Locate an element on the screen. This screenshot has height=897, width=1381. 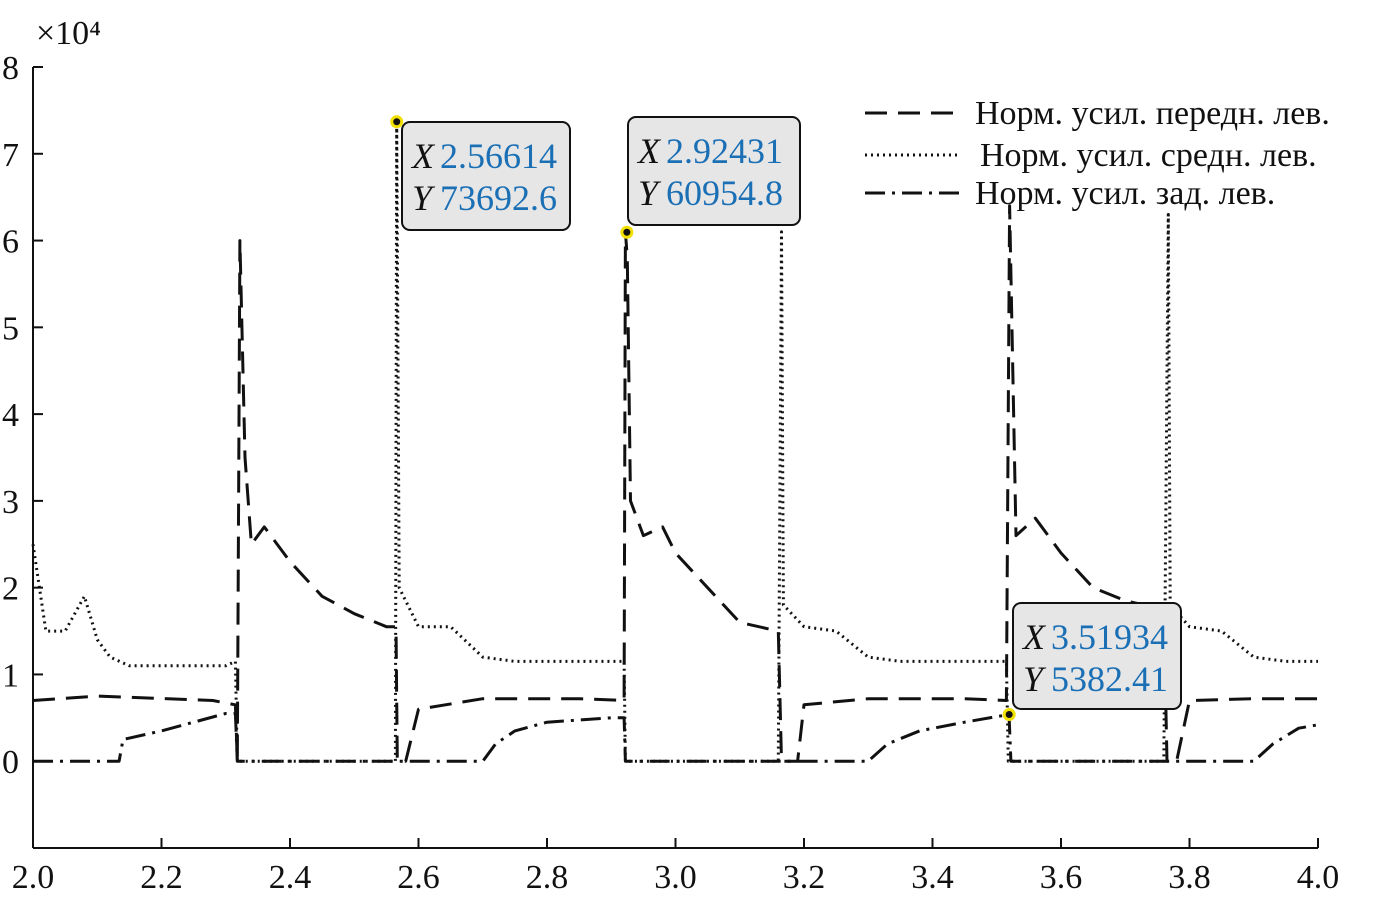
y-tick-label: 2 is located at coordinates (10, 589).